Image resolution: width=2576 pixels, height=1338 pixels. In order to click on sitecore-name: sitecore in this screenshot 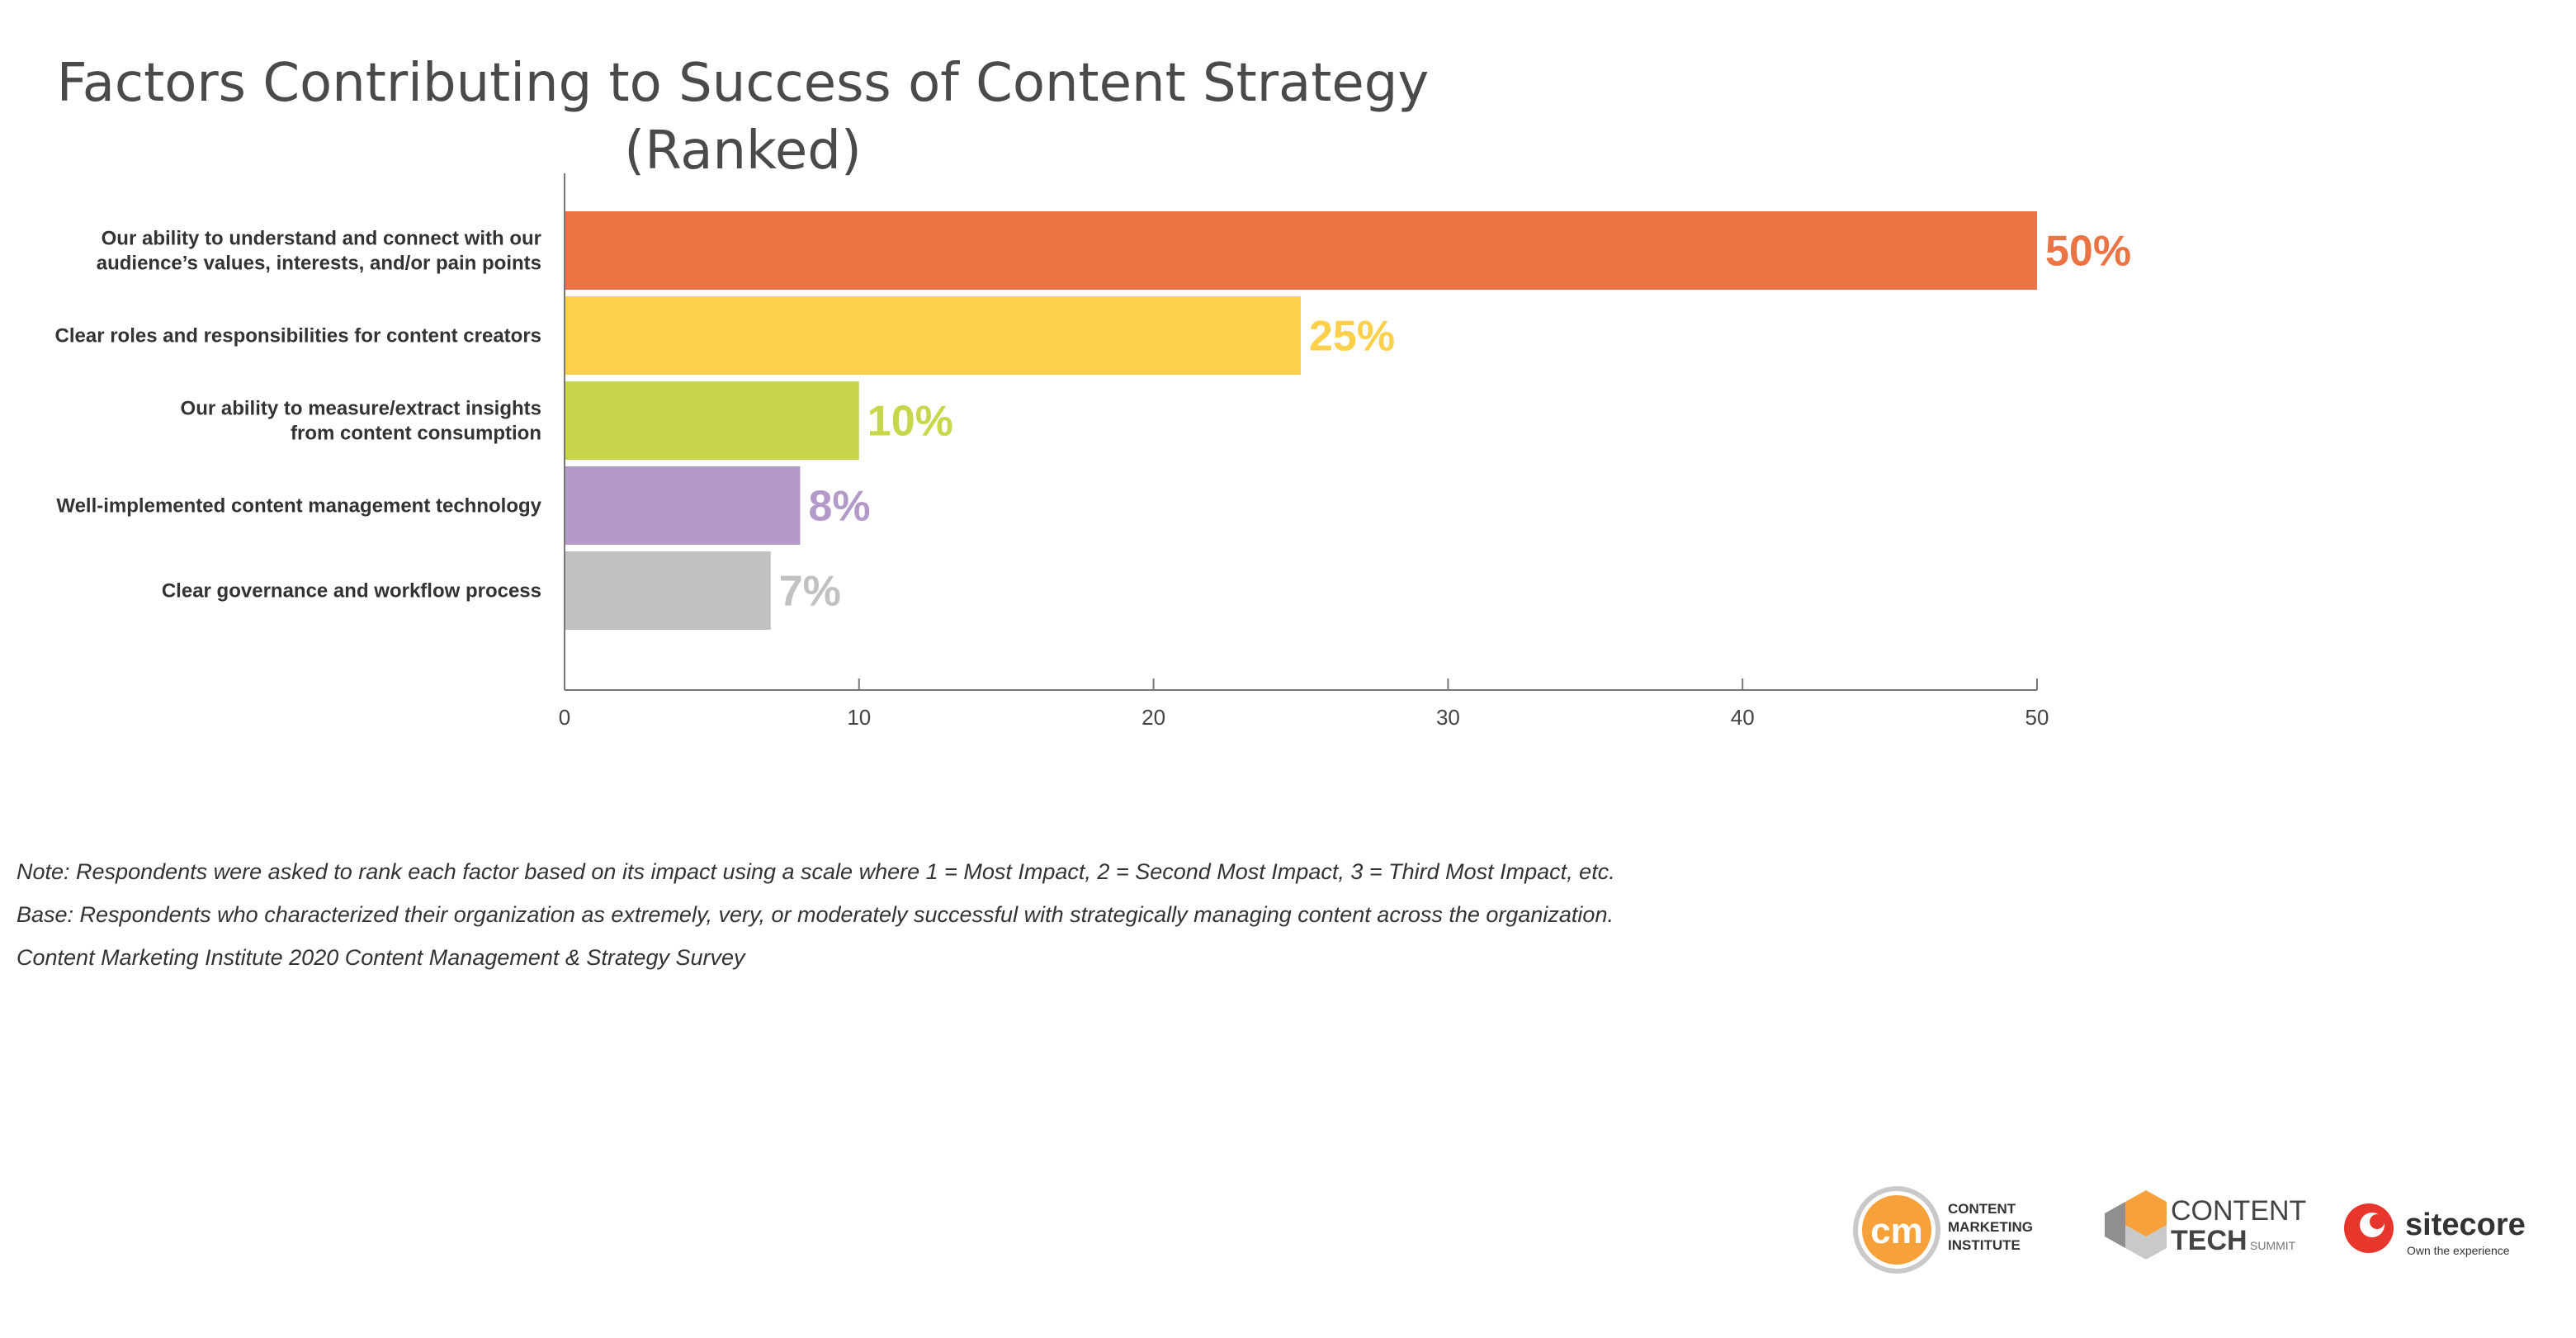, I will do `click(2465, 1225)`.